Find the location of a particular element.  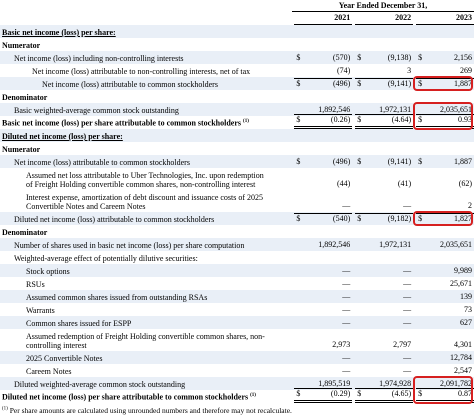

table-row: Basic net income (loss) per share: is located at coordinates (237, 31).